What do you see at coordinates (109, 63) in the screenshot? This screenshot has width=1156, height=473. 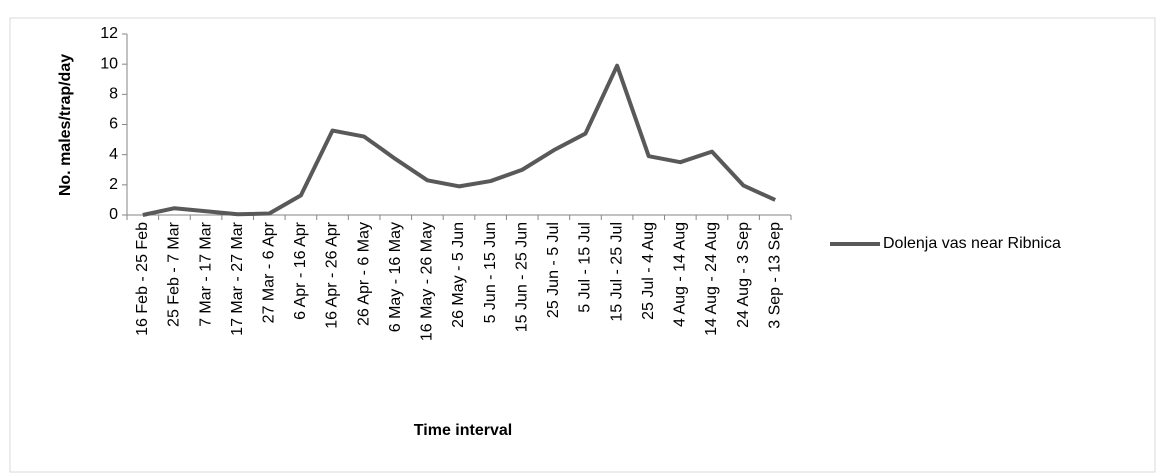 I see `y-tick-label: 10` at bounding box center [109, 63].